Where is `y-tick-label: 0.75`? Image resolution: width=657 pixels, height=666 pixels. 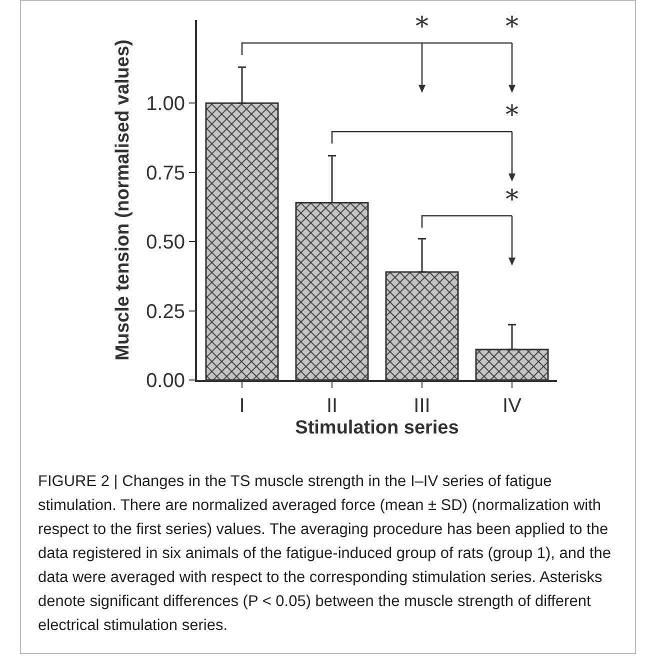
y-tick-label: 0.75 is located at coordinates (165, 173).